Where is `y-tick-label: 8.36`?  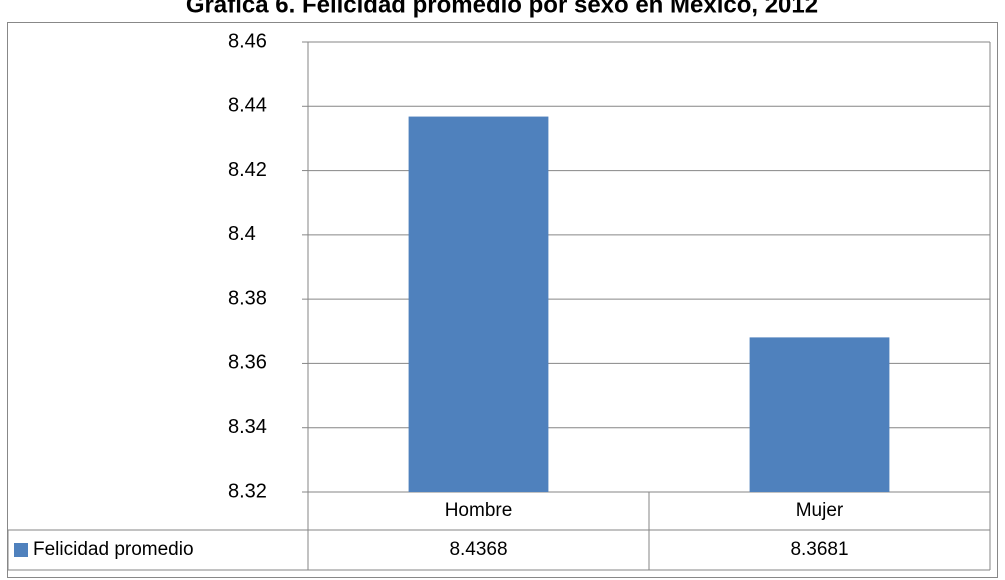
y-tick-label: 8.36 is located at coordinates (247, 363).